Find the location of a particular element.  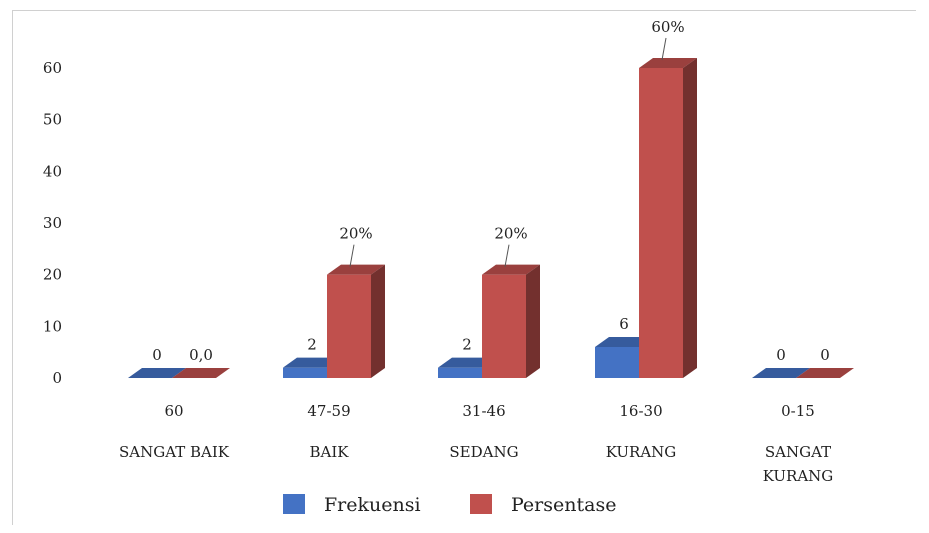

y-tick-label: 0 is located at coordinates (57, 378).